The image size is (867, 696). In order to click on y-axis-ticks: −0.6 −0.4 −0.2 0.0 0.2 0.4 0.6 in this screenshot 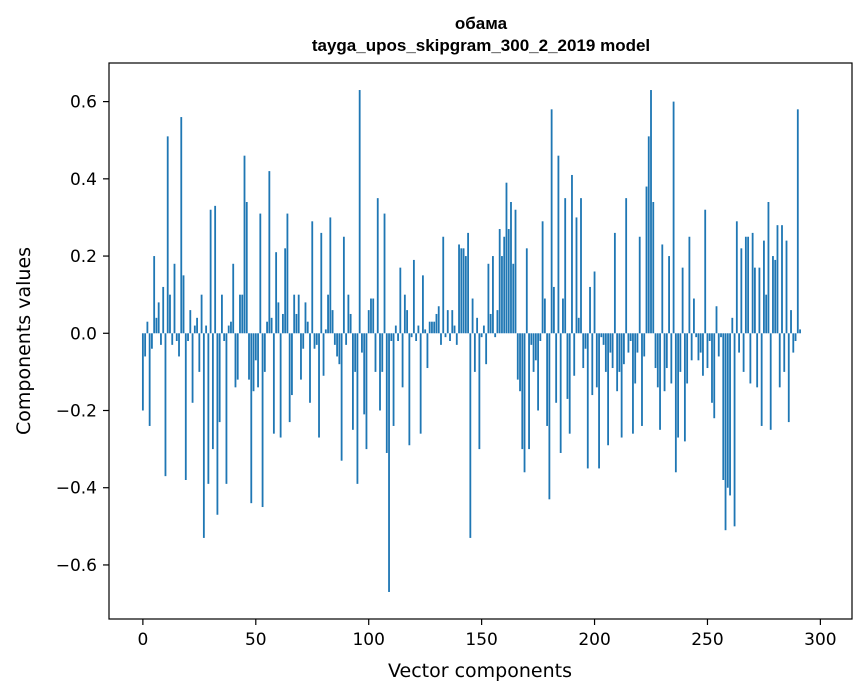, I will do `click(82, 334)`.